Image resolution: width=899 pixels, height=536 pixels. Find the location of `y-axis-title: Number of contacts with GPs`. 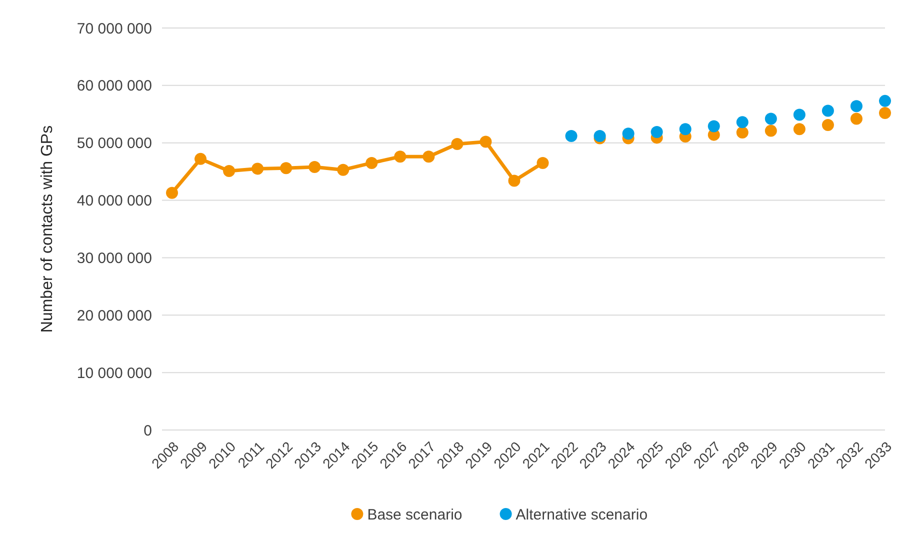

y-axis-title: Number of contacts with GPs is located at coordinates (47, 229).